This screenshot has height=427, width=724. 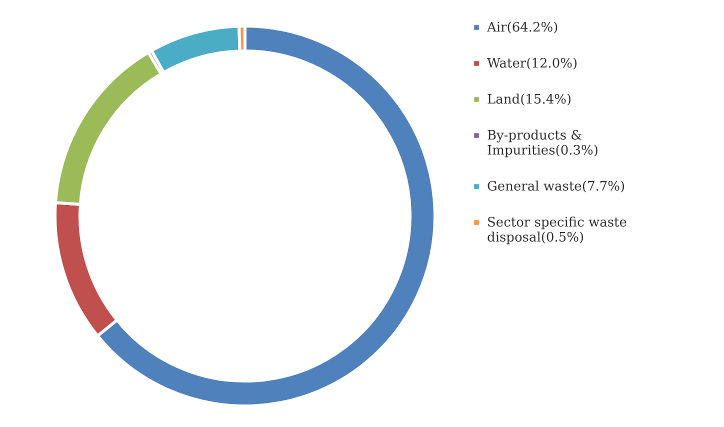 I want to click on legend-label: Air(64.2%), so click(x=522, y=28).